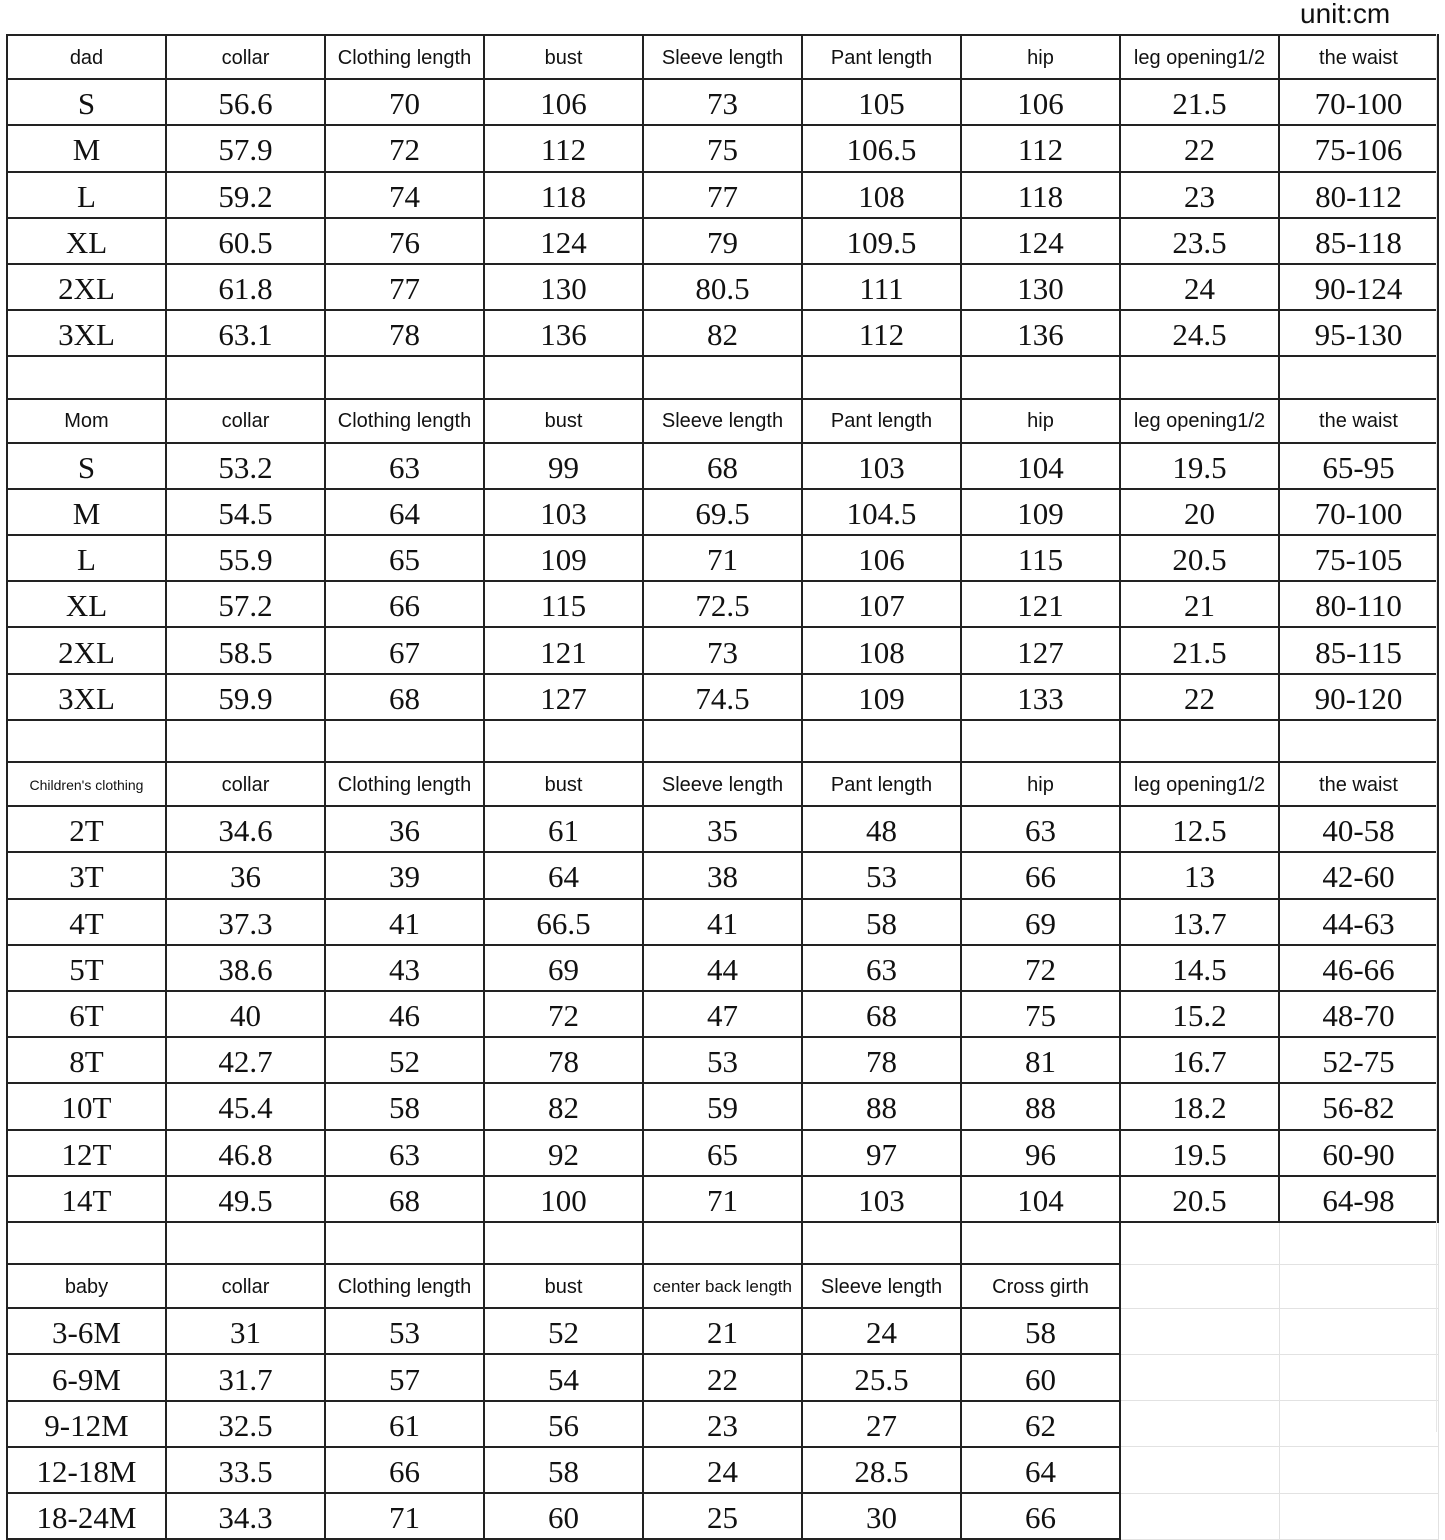 The height and width of the screenshot is (1540, 1445). What do you see at coordinates (404, 875) in the screenshot?
I see `measurement-cell: 39` at bounding box center [404, 875].